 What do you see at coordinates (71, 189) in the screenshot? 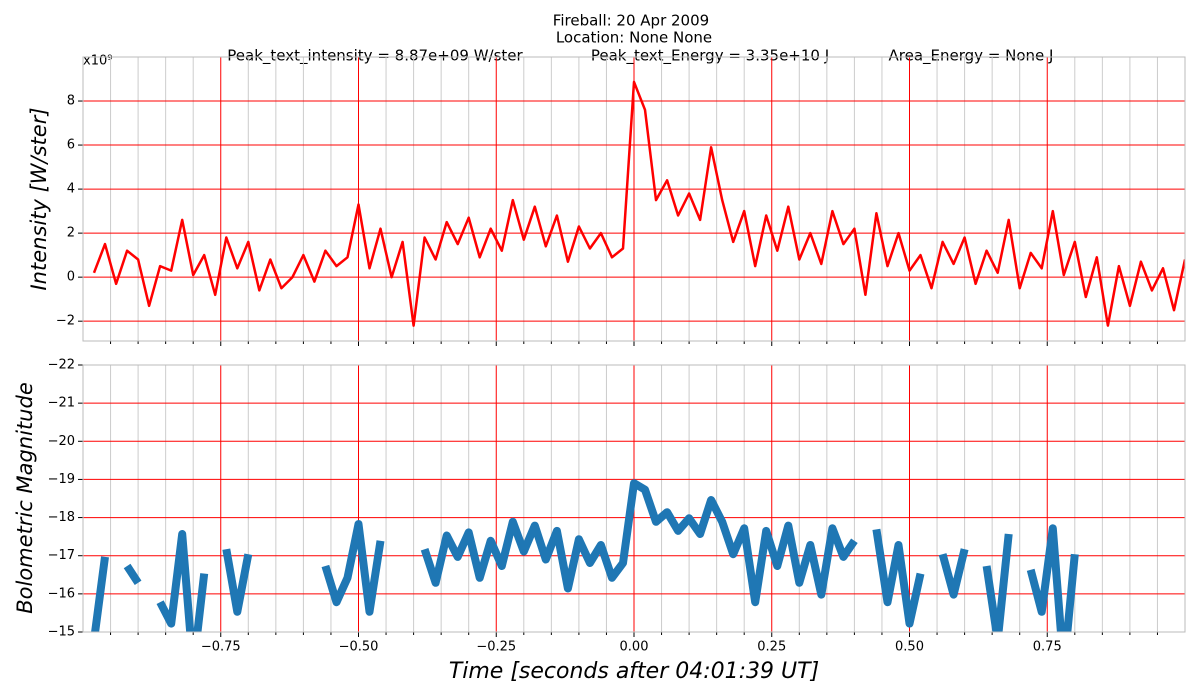
I see `y-tick-label: 4` at bounding box center [71, 189].